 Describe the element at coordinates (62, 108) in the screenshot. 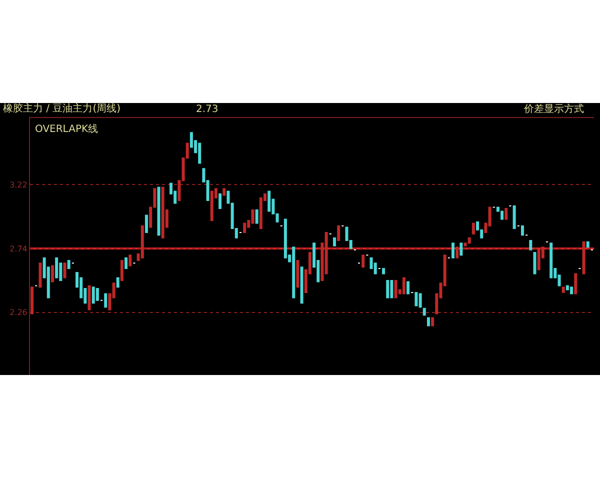

I see `chart-title: 橡胶主力 / 豆油主力(周线)` at that location.